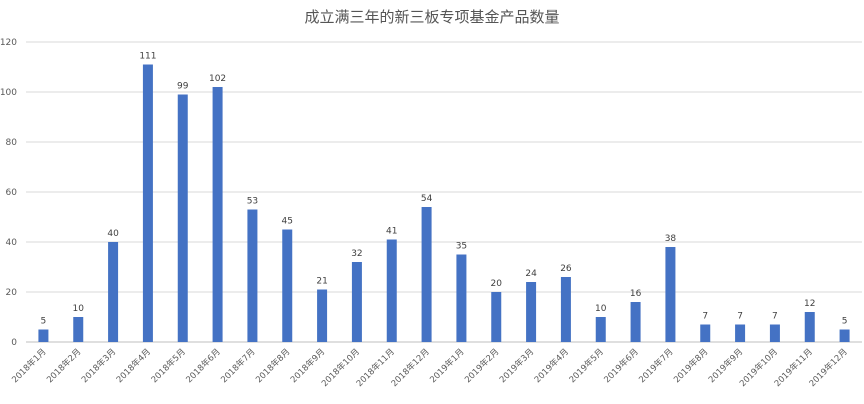  I want to click on x-tick-label: 2018年5月, so click(168, 365).